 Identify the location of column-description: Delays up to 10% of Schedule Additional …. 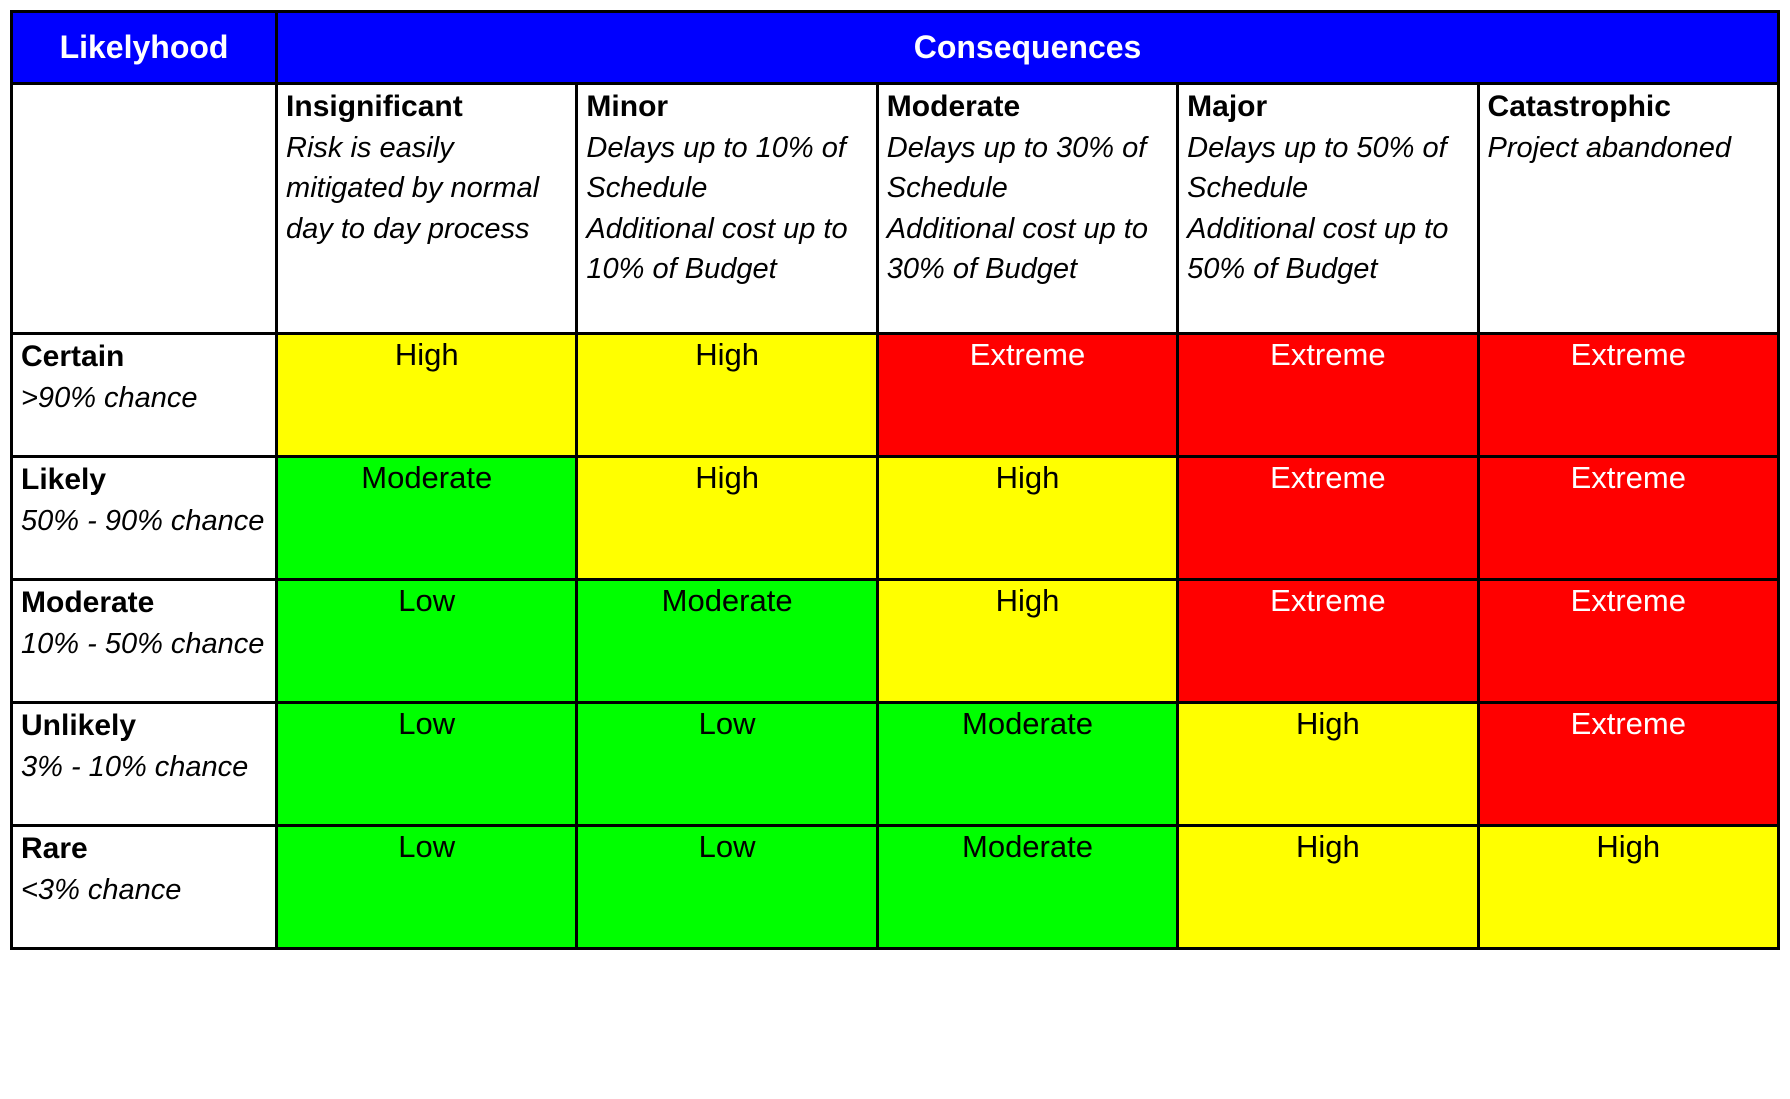
(717, 208).